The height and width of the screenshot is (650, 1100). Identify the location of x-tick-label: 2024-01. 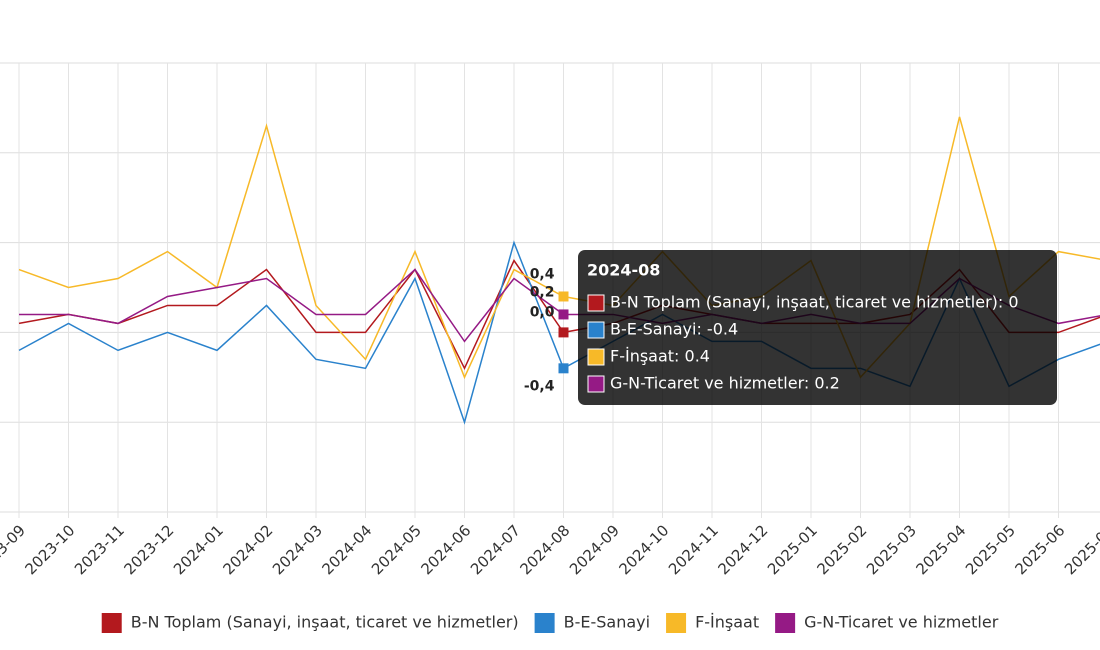
(198, 549).